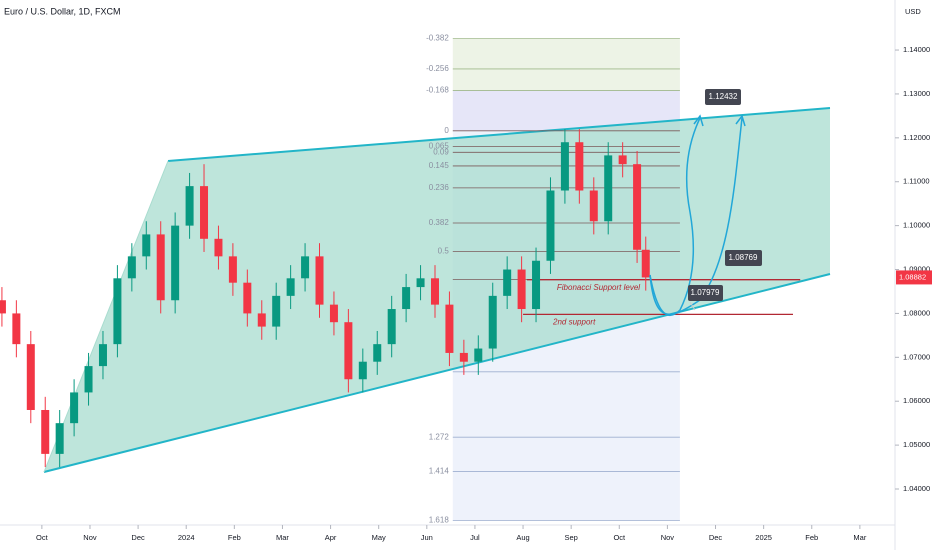  I want to click on currency: USD, so click(913, 11).